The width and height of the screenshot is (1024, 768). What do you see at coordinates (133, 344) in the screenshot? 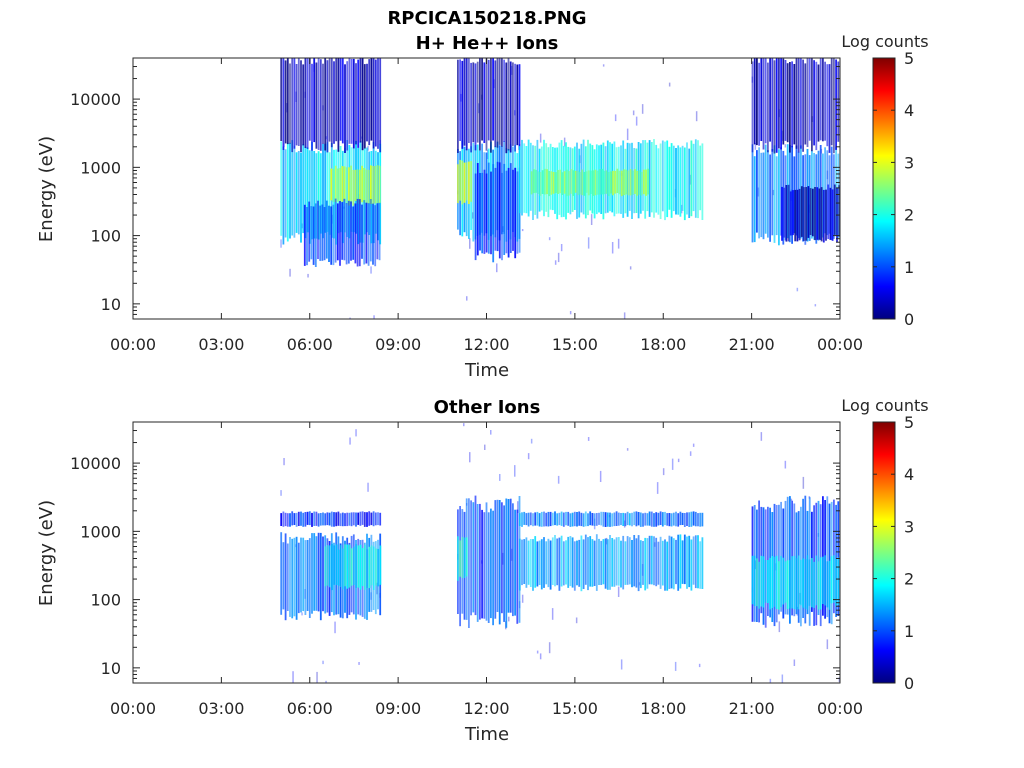
I see `x-tick-label: 00:00` at bounding box center [133, 344].